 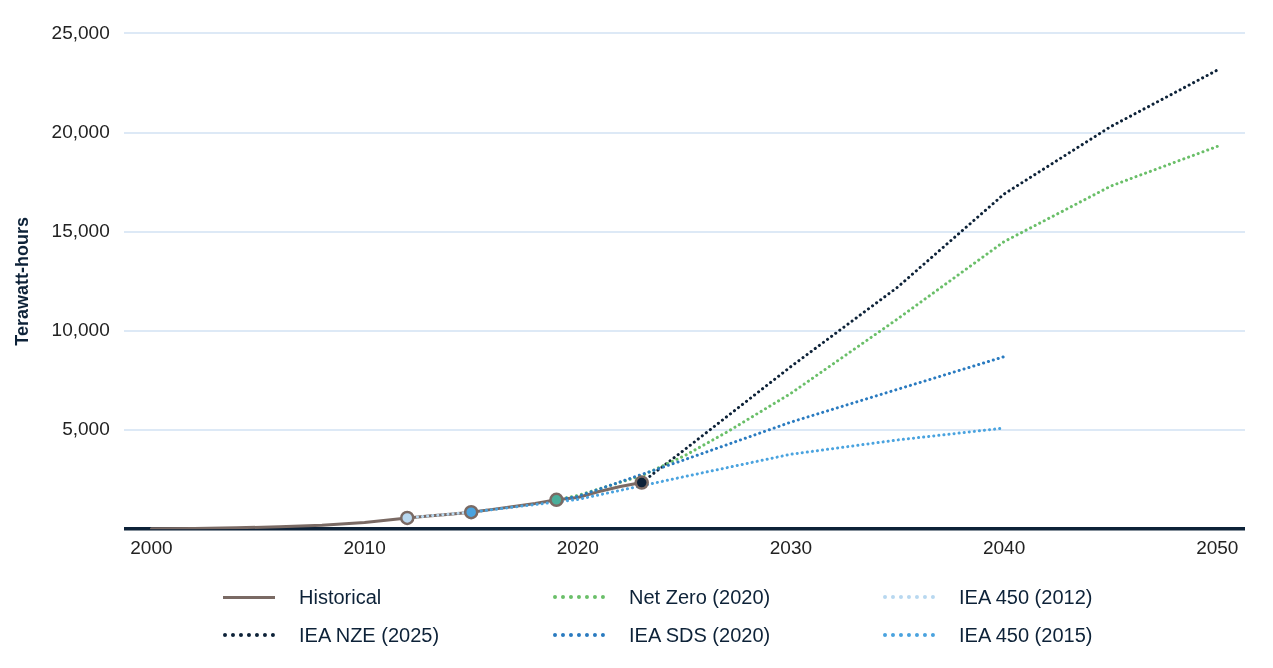 What do you see at coordinates (1217, 547) in the screenshot?
I see `x-tick-label: 2050` at bounding box center [1217, 547].